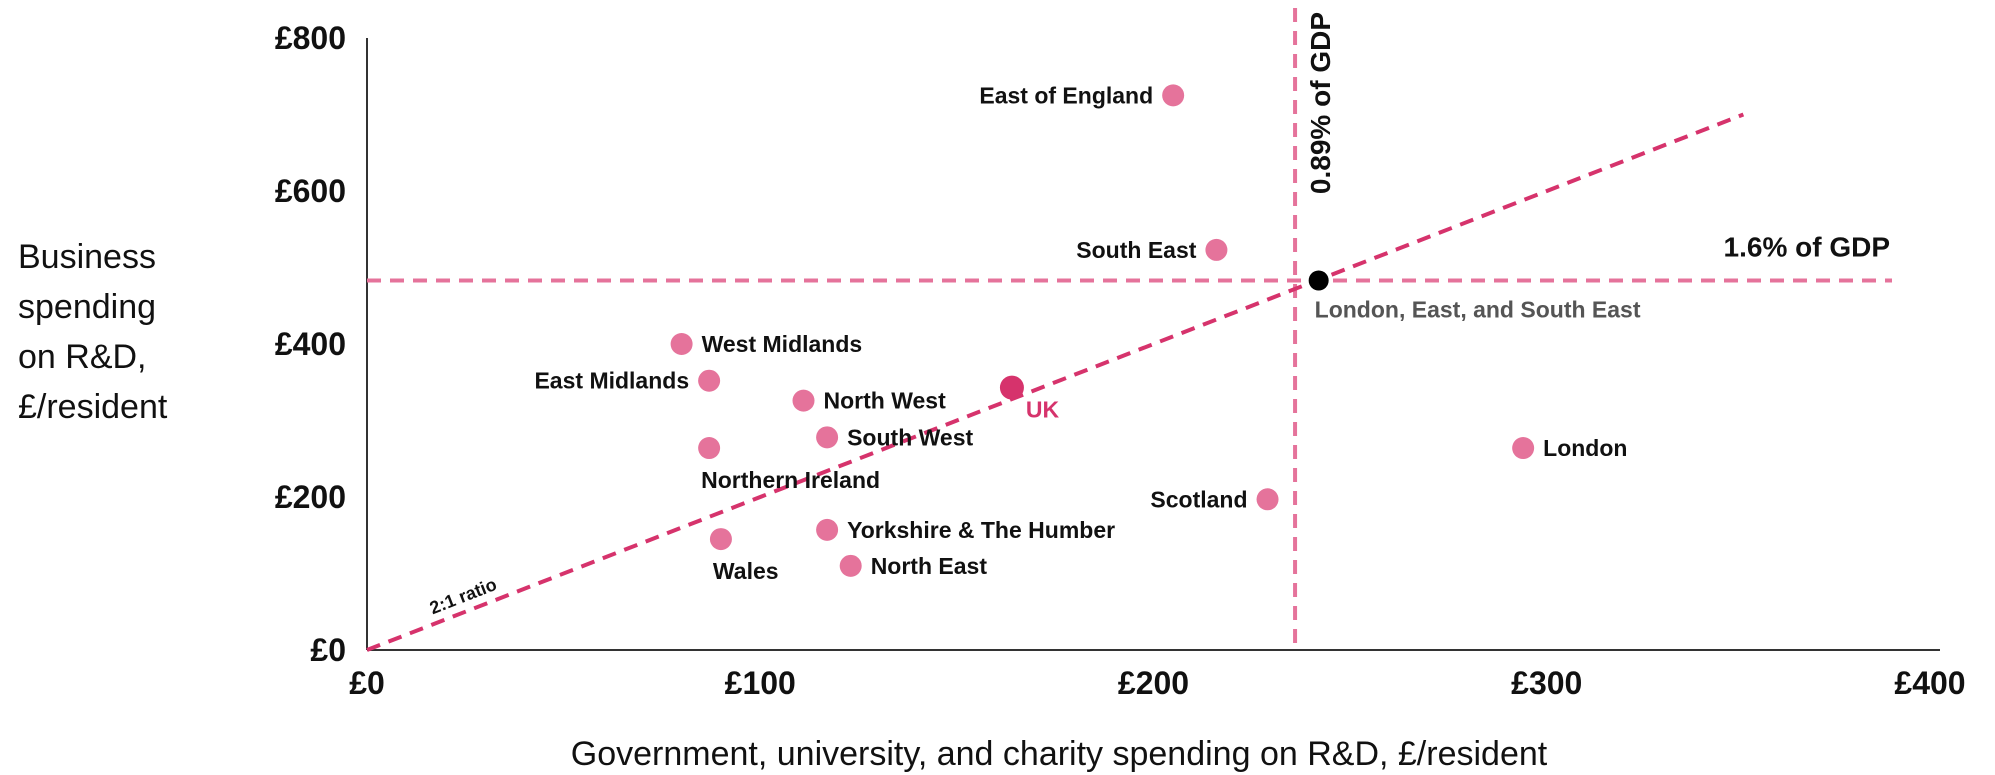 This screenshot has width=1995, height=775. Describe the element at coordinates (1011, 387) in the screenshot. I see `point-uk` at that location.